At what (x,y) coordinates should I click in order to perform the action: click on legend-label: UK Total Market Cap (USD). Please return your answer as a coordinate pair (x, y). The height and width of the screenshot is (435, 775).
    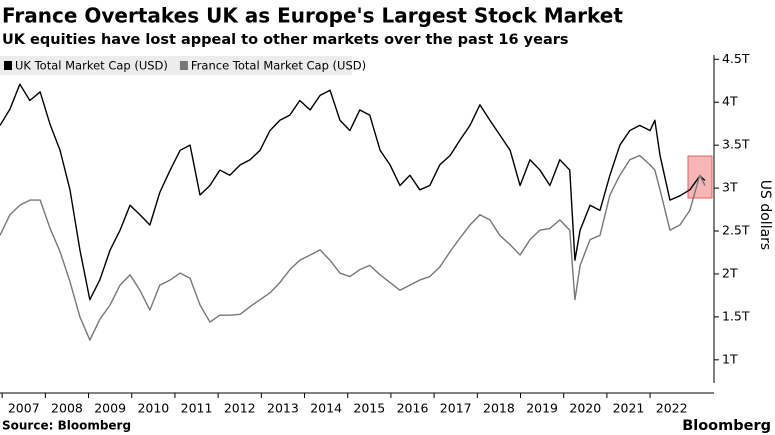
    Looking at the image, I should click on (91, 66).